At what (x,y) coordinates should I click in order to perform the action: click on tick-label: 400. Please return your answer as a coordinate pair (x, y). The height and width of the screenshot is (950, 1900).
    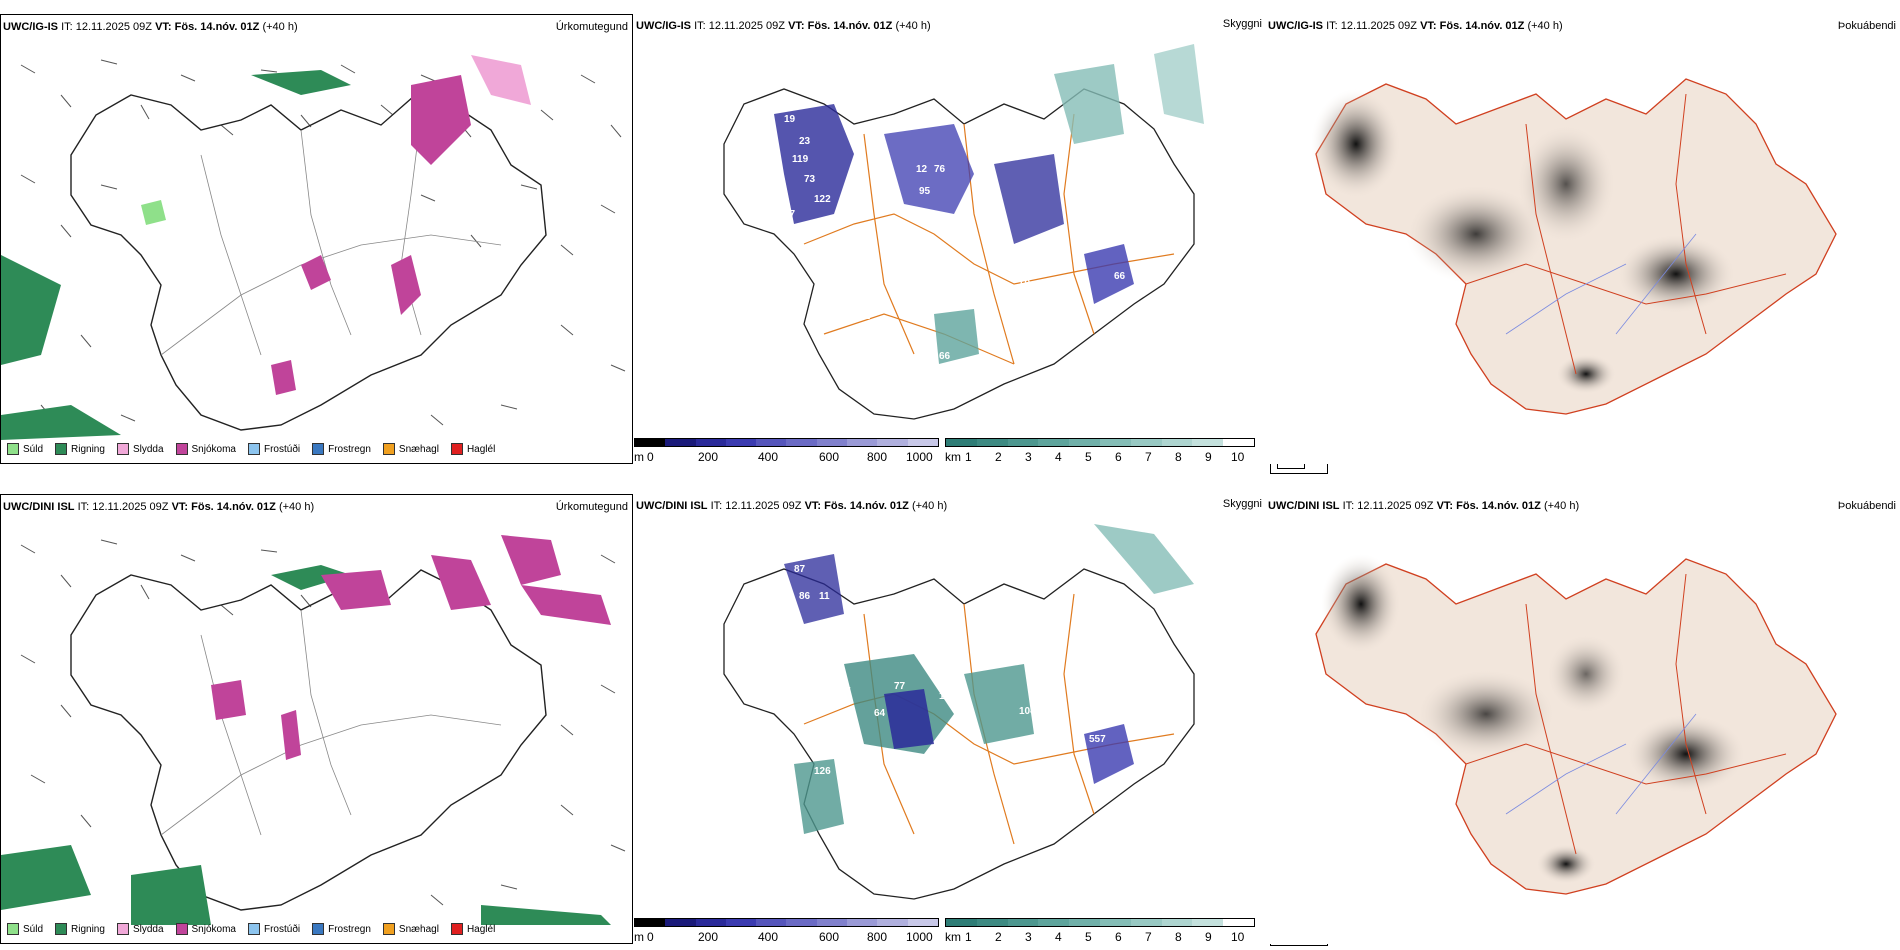
    Looking at the image, I should click on (768, 457).